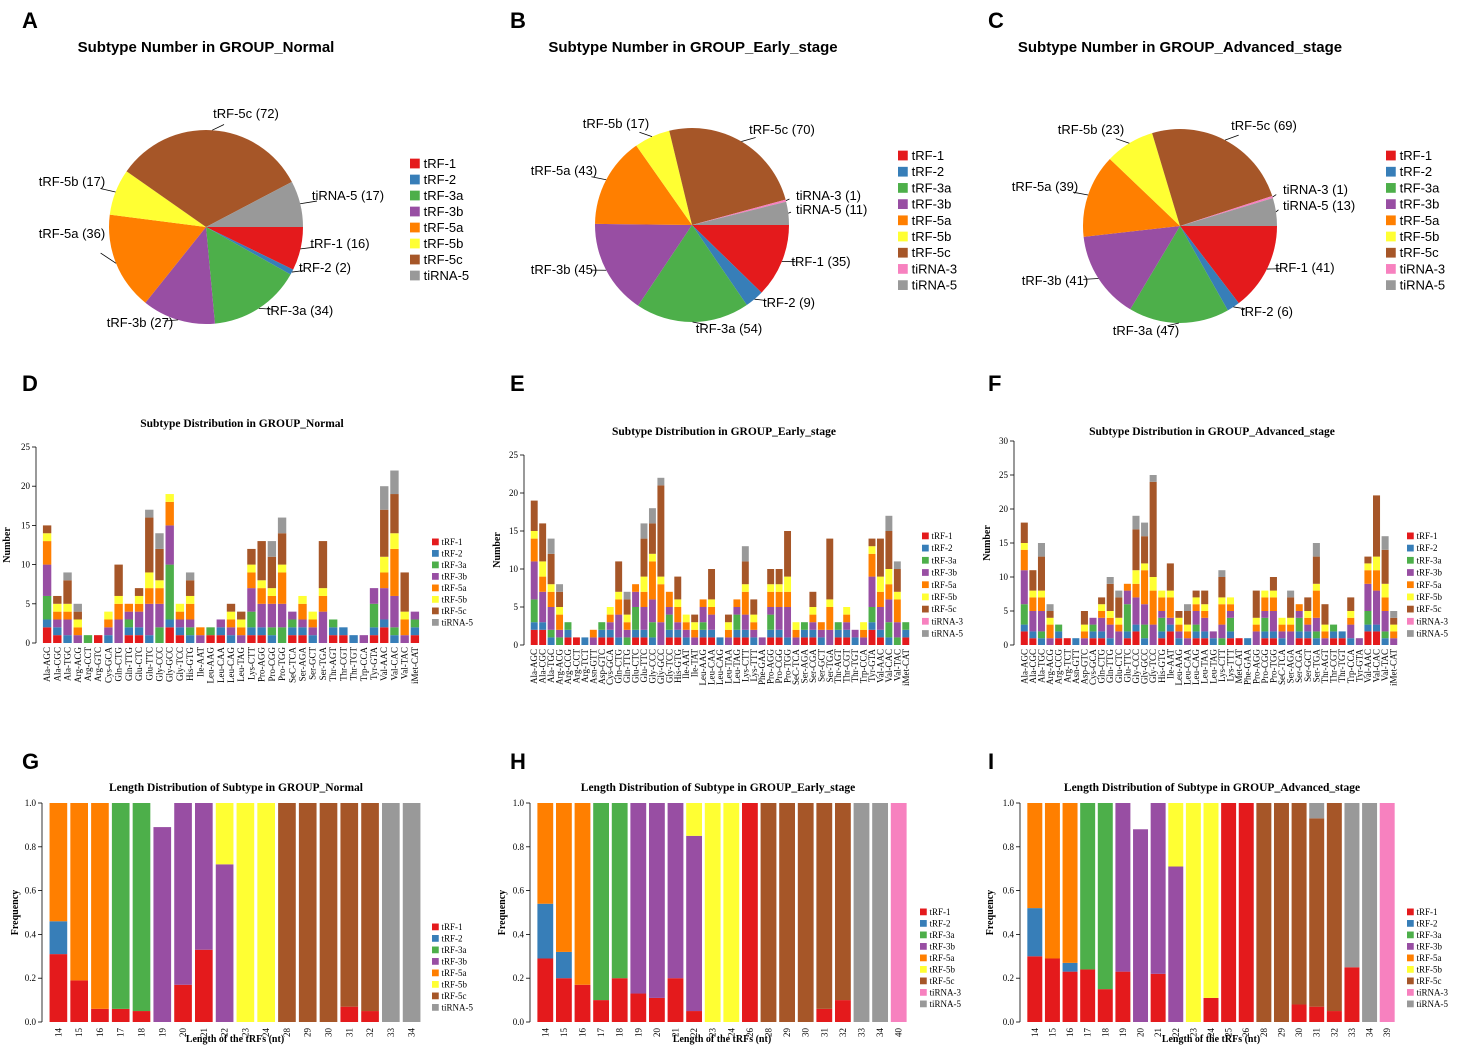 The width and height of the screenshot is (1459, 1047). What do you see at coordinates (1188, 624) in the screenshot?
I see `bar-Leu-CAA` at bounding box center [1188, 624].